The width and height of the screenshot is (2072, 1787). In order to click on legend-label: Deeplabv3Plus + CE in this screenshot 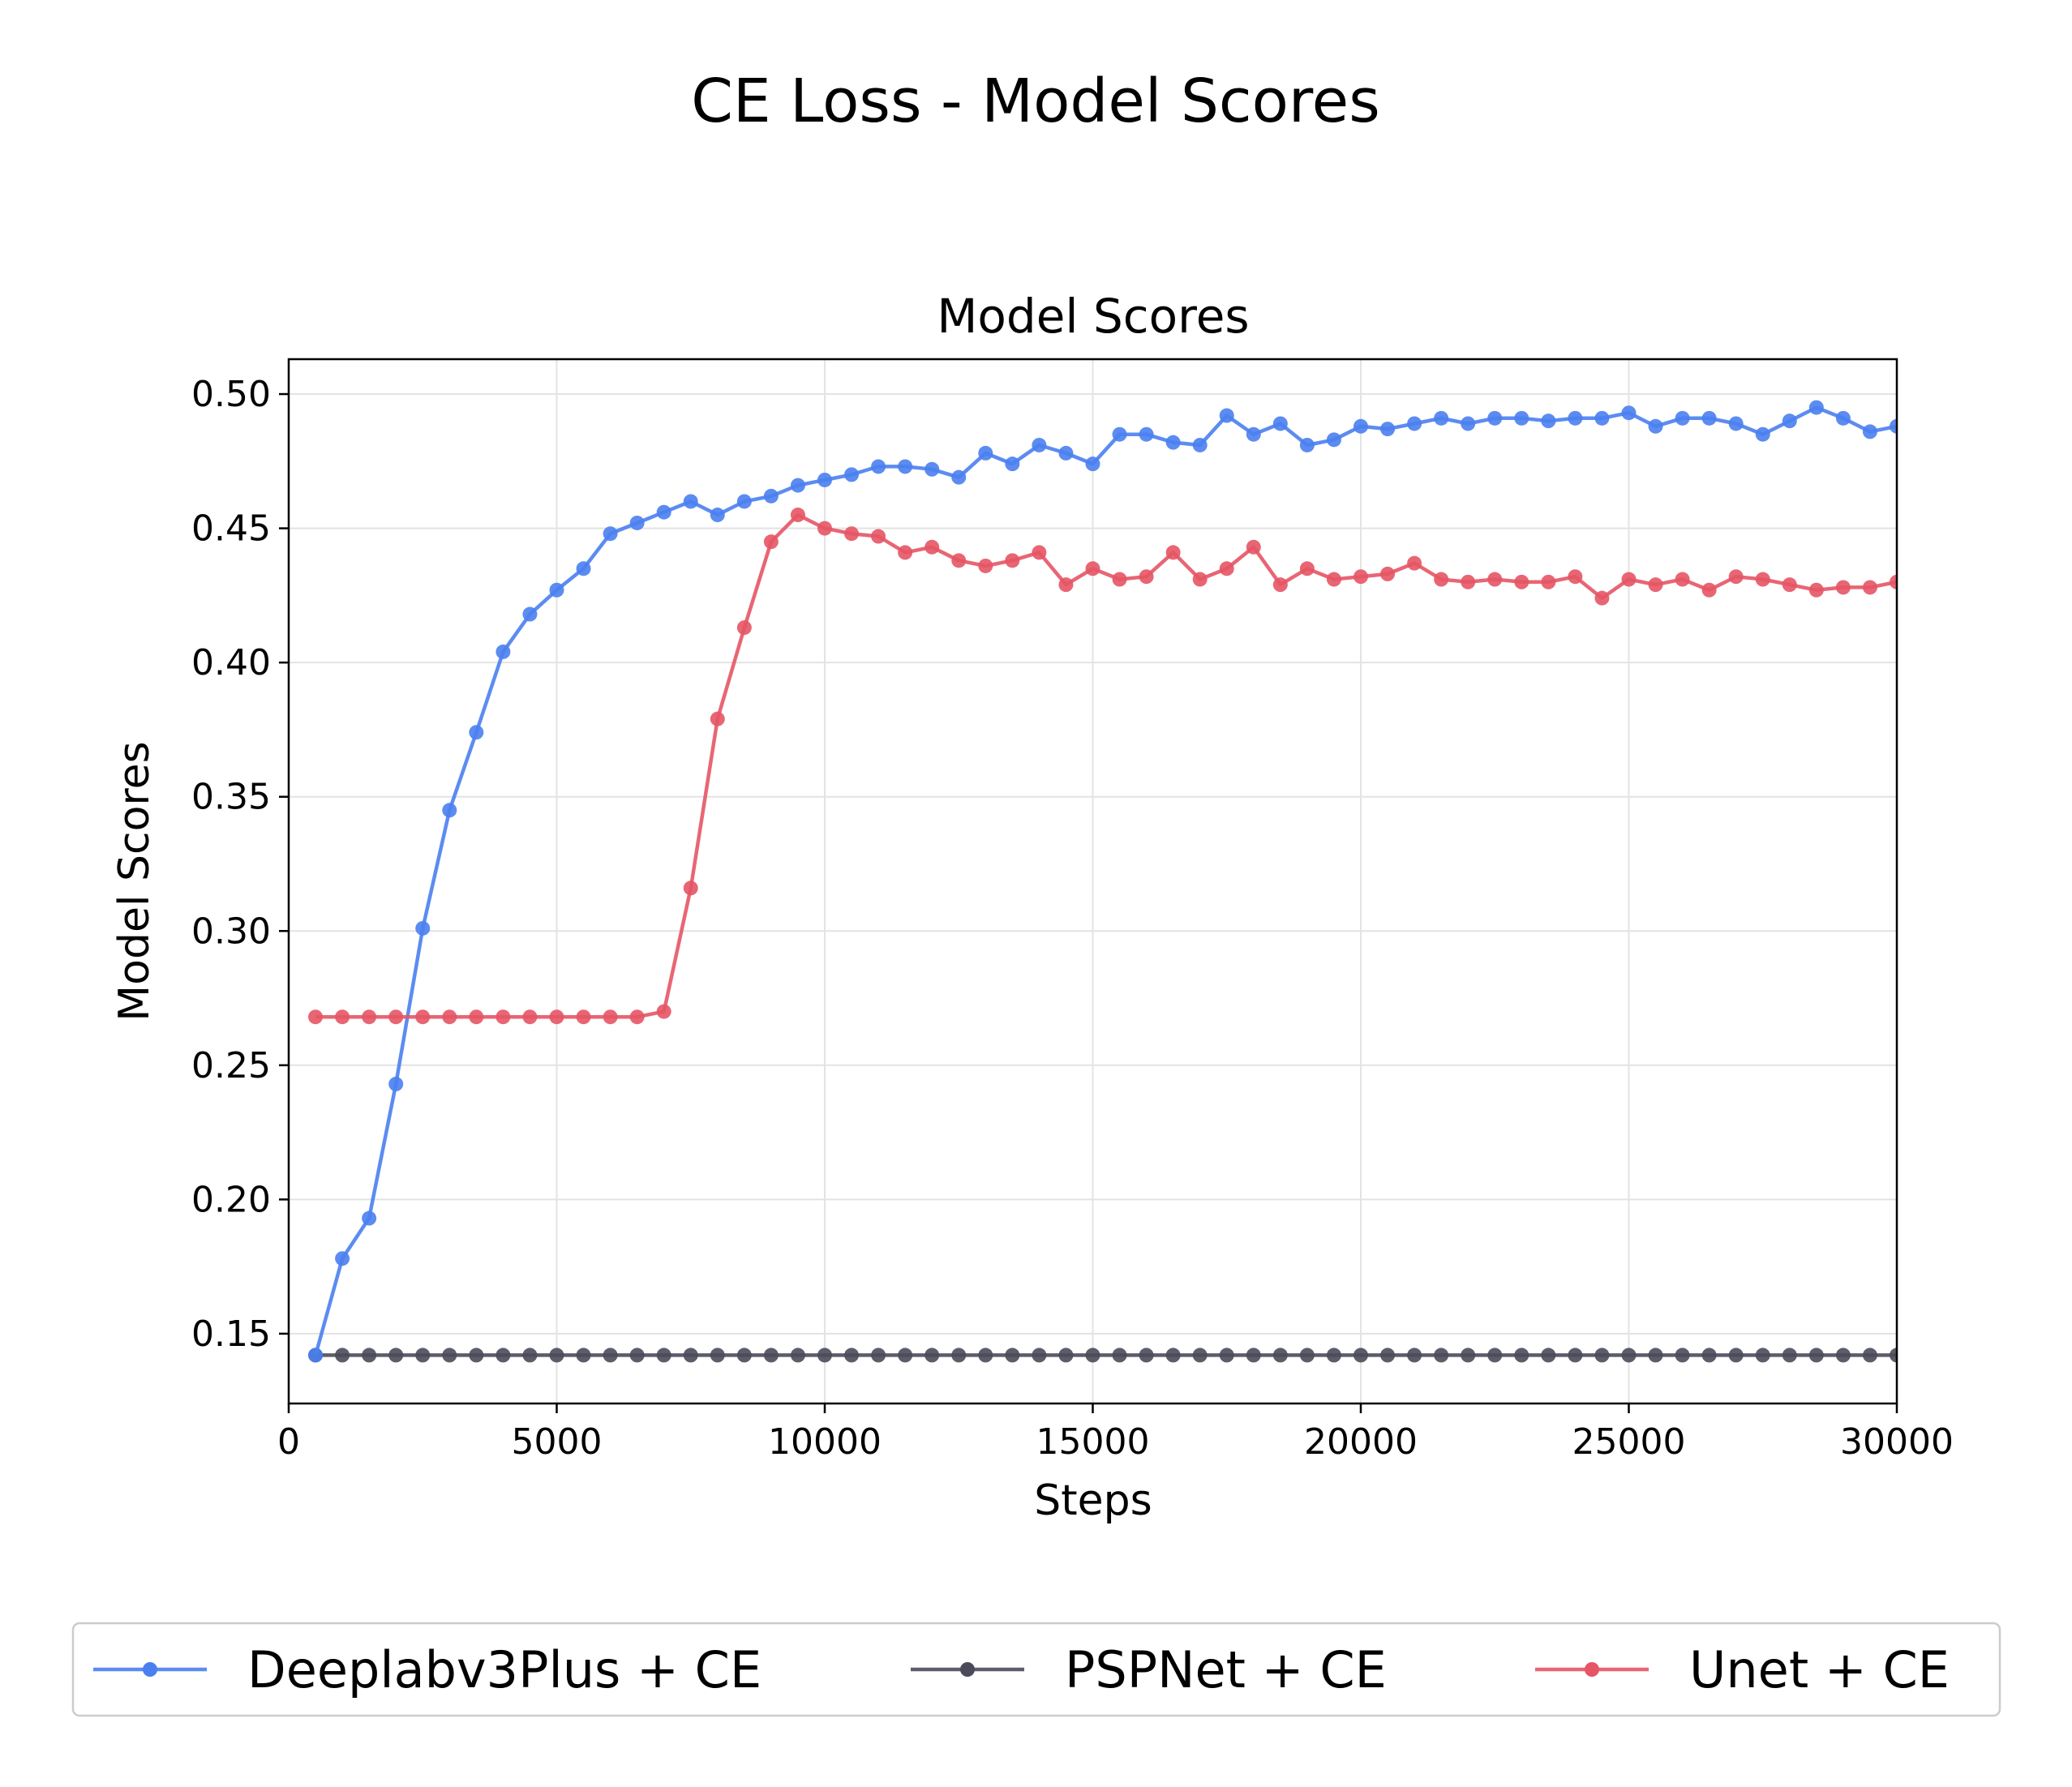, I will do `click(504, 1669)`.